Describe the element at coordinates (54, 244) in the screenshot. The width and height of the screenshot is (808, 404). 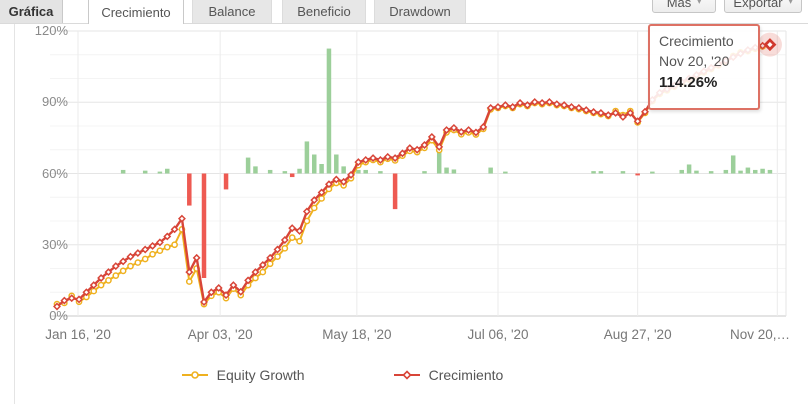
I see `y-tick-label: 30%` at that location.